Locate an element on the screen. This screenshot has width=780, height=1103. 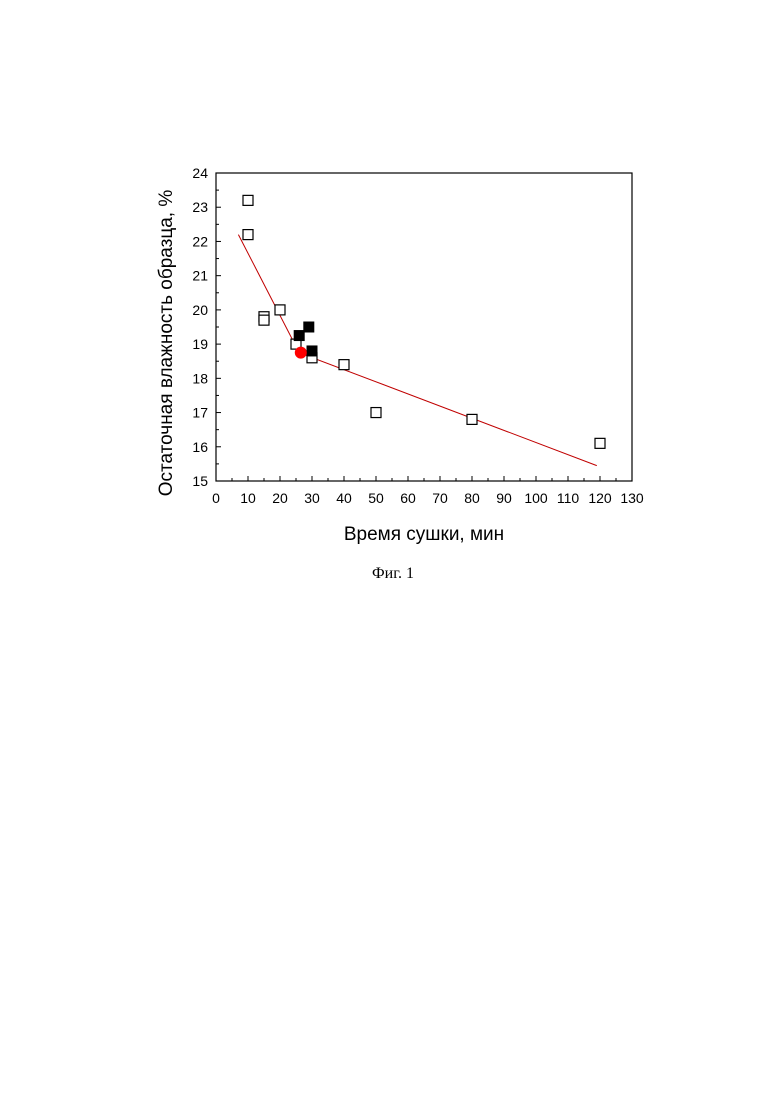
x-tick-label: 0 is located at coordinates (216, 498).